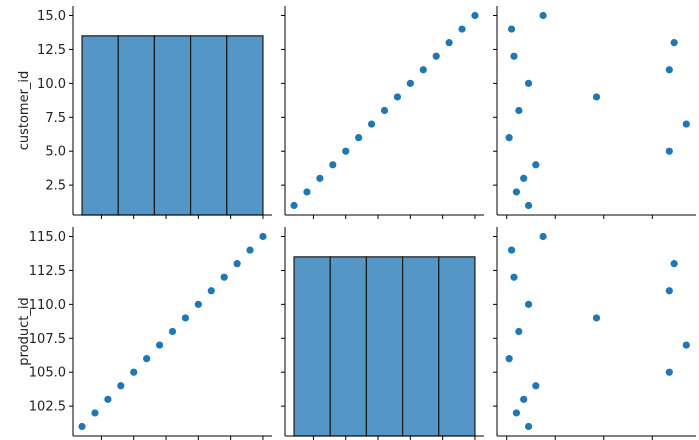 This screenshot has height=440, width=699. Describe the element at coordinates (594, 112) in the screenshot. I see `panel-r0-c2` at that location.